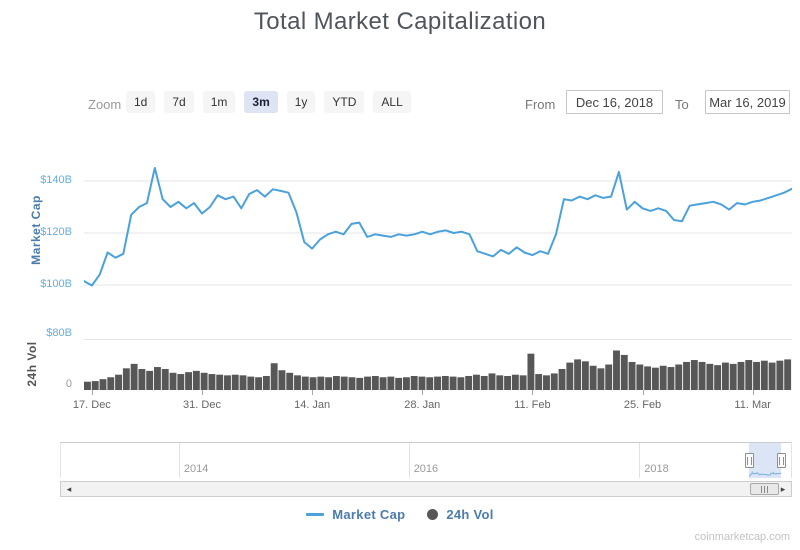  What do you see at coordinates (682, 104) in the screenshot?
I see `to-label: To` at bounding box center [682, 104].